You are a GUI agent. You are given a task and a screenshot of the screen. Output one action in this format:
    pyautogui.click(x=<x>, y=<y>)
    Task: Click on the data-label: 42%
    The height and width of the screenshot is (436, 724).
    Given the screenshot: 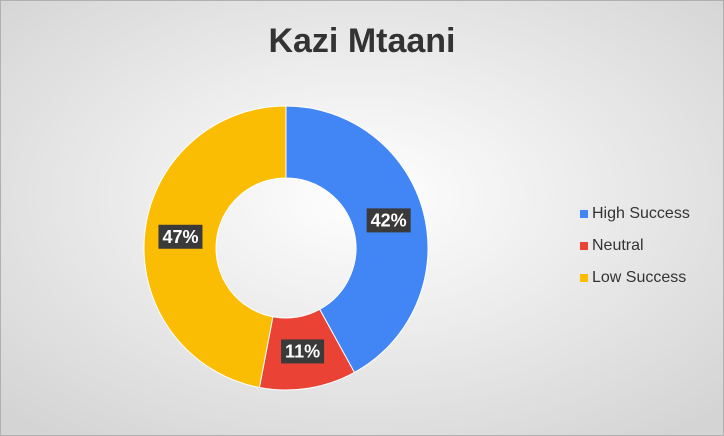 What is the action you would take?
    pyautogui.click(x=388, y=220)
    